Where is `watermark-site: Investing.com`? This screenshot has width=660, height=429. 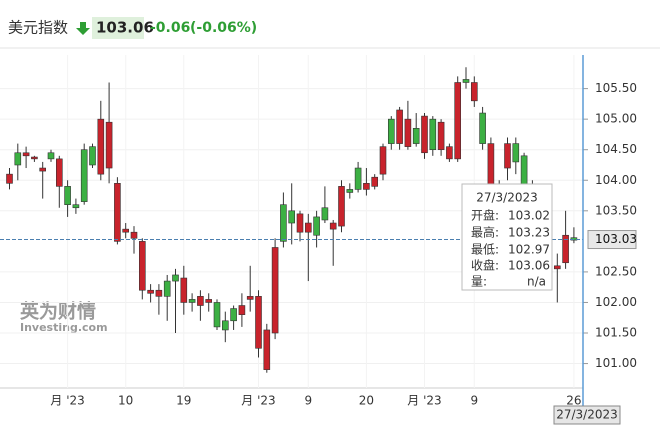
watermark-site: Investing.com is located at coordinates (64, 327).